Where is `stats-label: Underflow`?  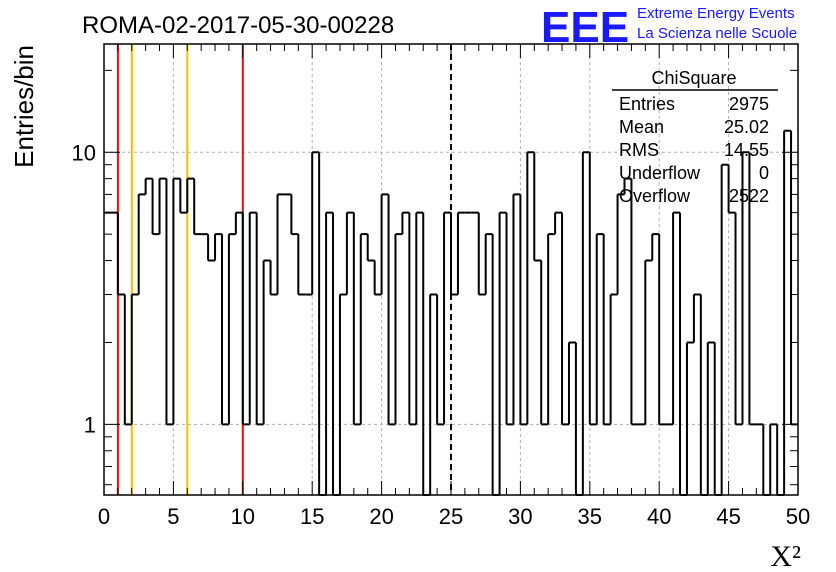
stats-label: Underflow is located at coordinates (660, 173).